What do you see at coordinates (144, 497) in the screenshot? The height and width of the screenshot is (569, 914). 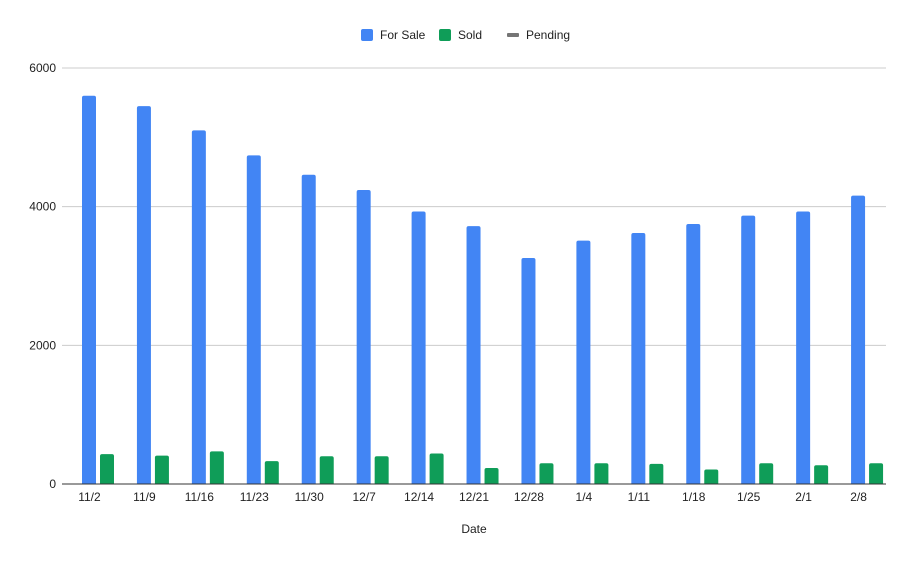 I see `x-tick-label: 11/9` at bounding box center [144, 497].